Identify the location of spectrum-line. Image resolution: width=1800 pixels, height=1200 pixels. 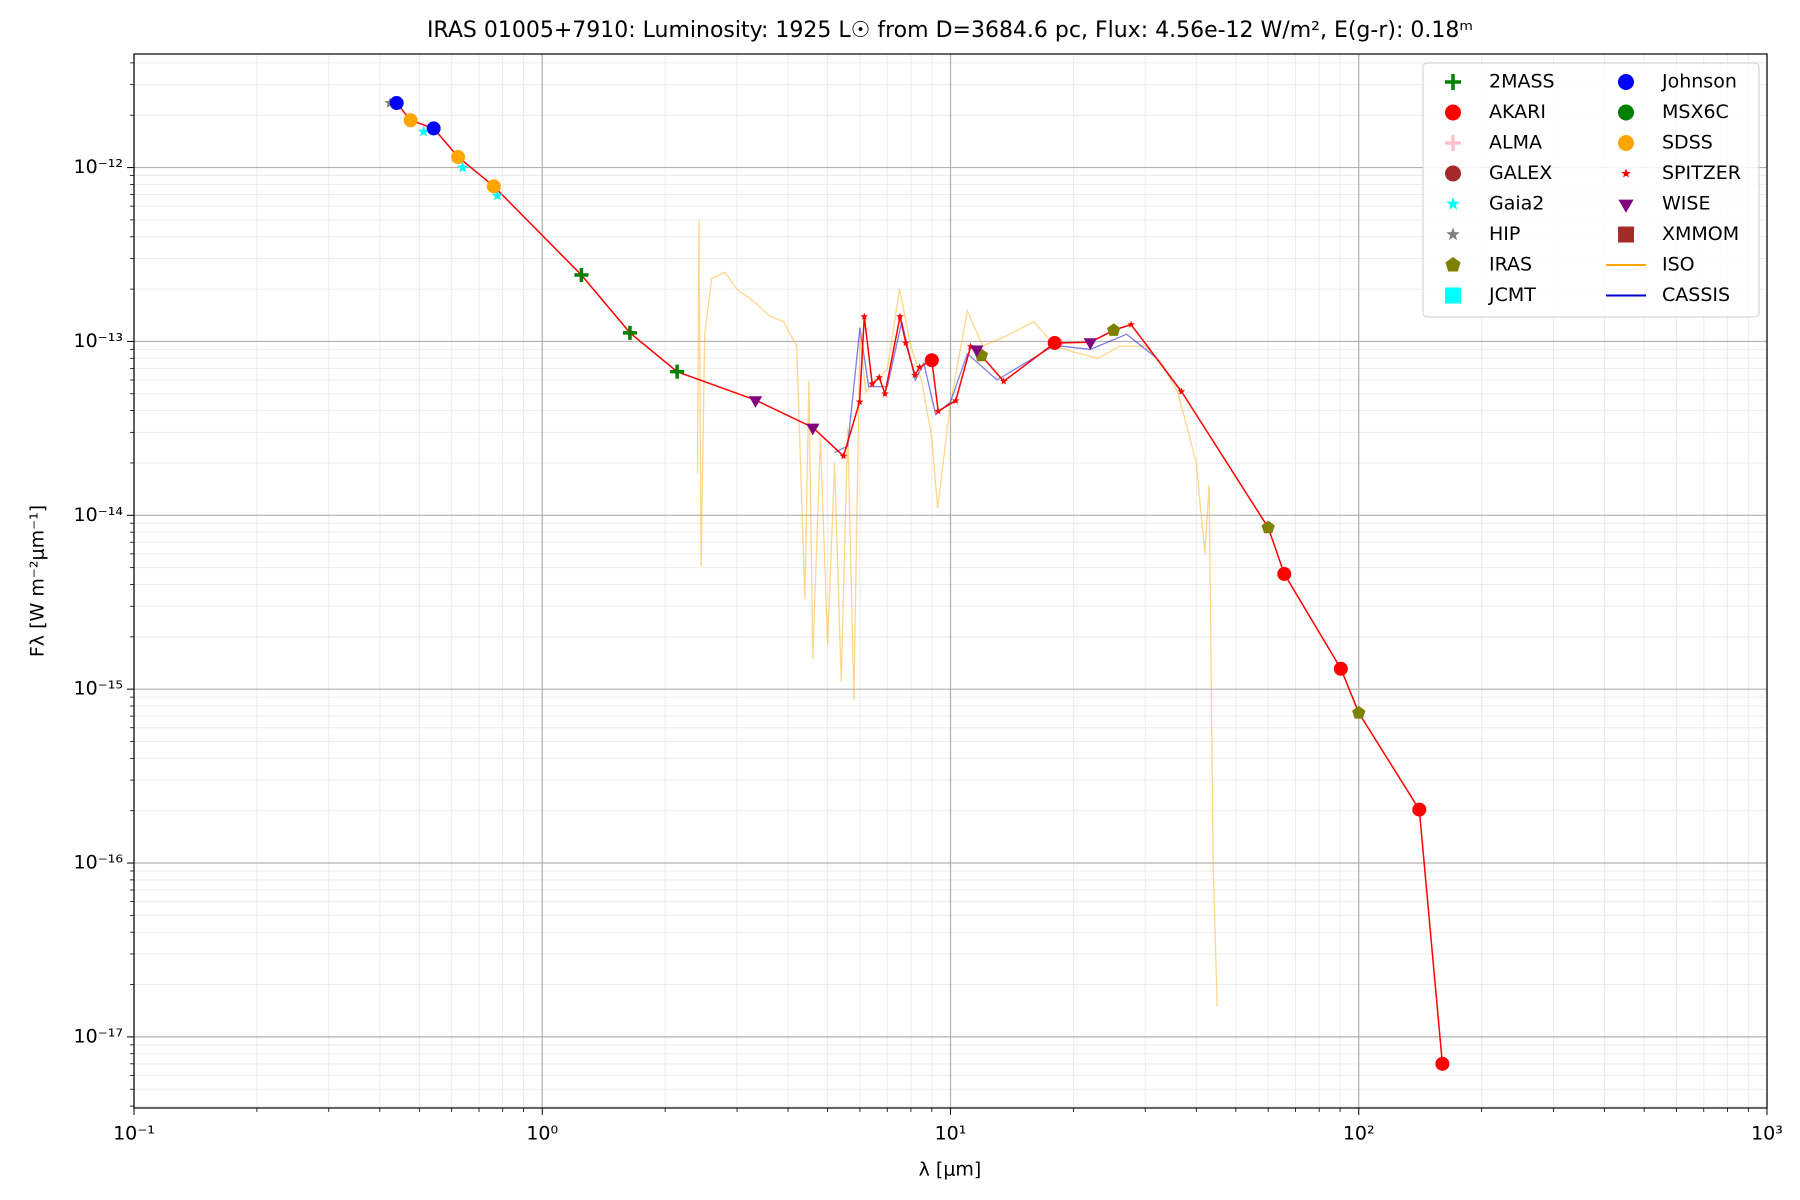
(1009, 387).